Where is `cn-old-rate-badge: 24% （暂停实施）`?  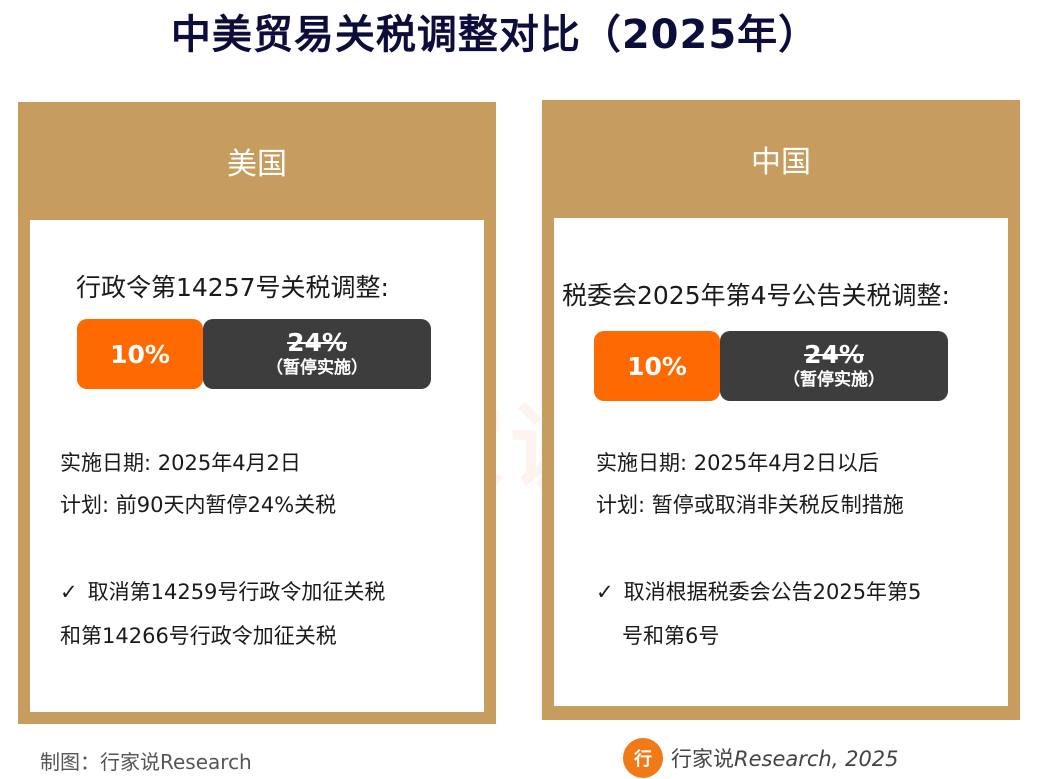 cn-old-rate-badge: 24% （暂停实施） is located at coordinates (834, 366).